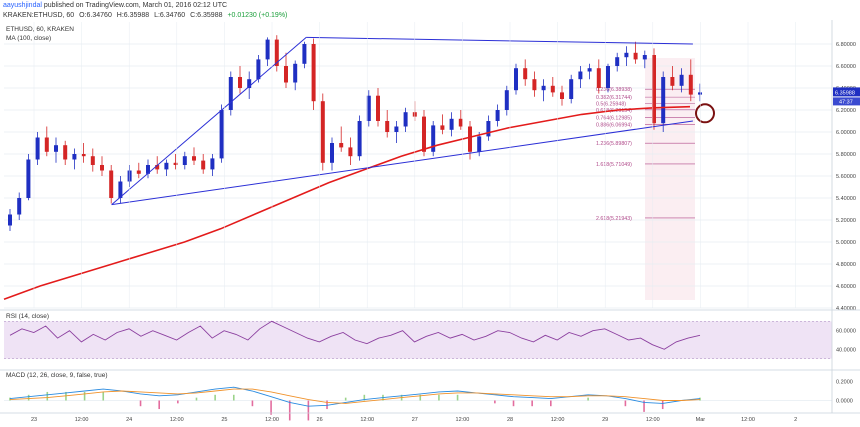 This screenshot has width=860, height=427. I want to click on macd-legend: MACD (12, 26, close, 9, false, true), so click(57, 375).